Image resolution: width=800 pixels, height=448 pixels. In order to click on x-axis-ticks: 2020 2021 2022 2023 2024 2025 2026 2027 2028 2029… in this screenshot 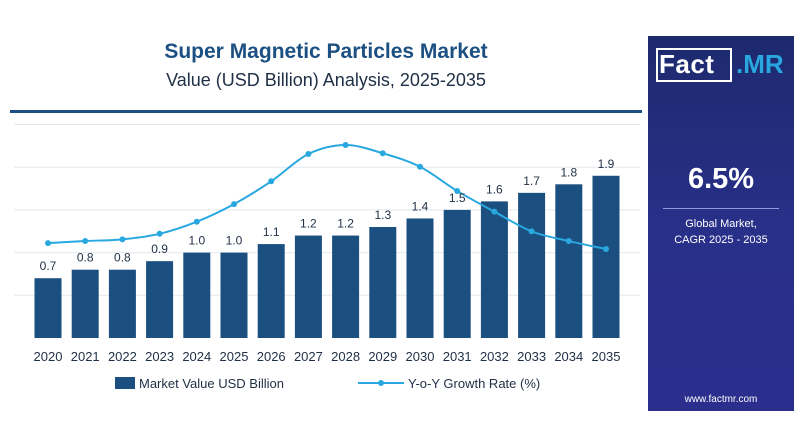, I will do `click(327, 356)`.